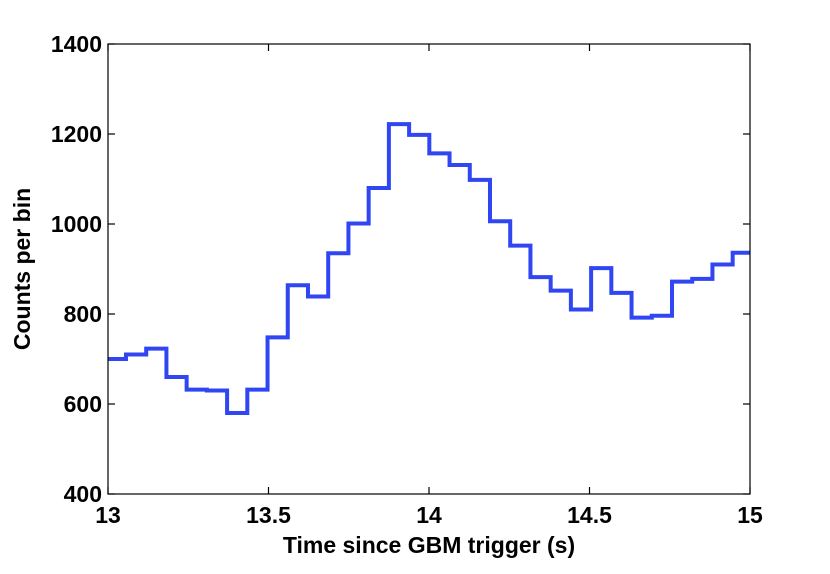  Describe the element at coordinates (76, 134) in the screenshot. I see `y-tick-label: 1200` at that location.